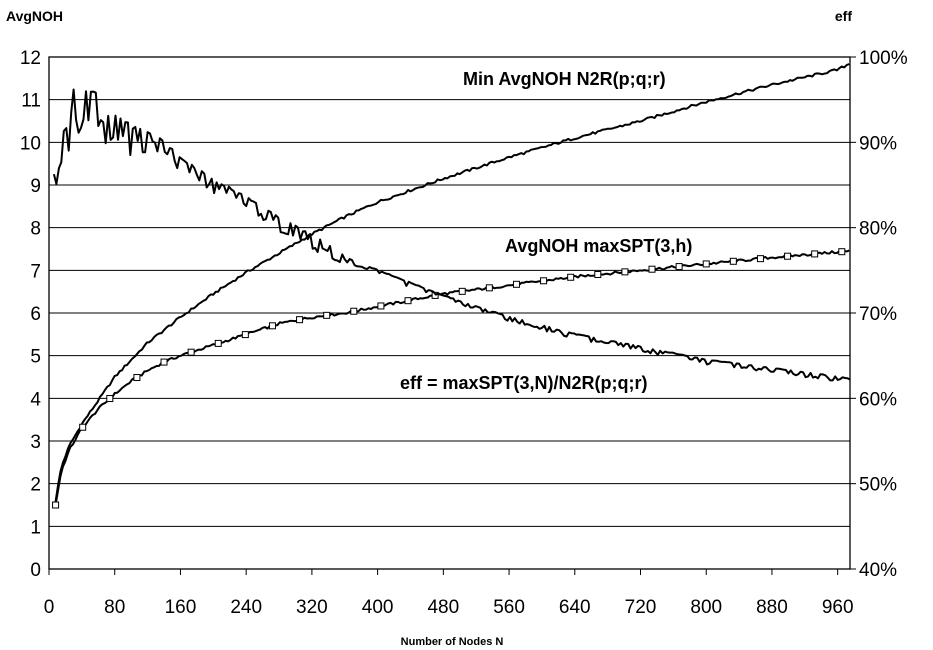 The image size is (933, 650). Describe the element at coordinates (878, 399) in the screenshot. I see `y-right-tick-label: 60%` at that location.